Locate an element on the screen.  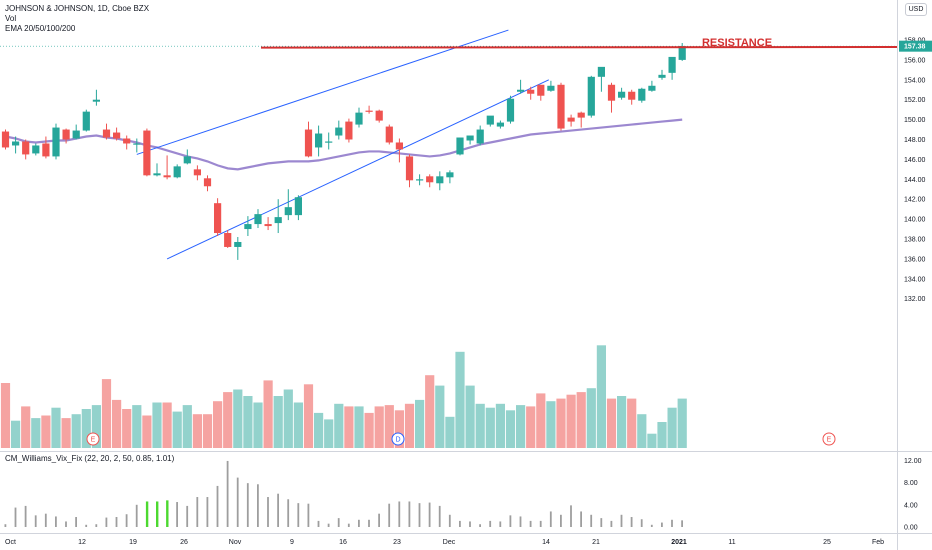
time-tick-label: Nov is located at coordinates (235, 542).